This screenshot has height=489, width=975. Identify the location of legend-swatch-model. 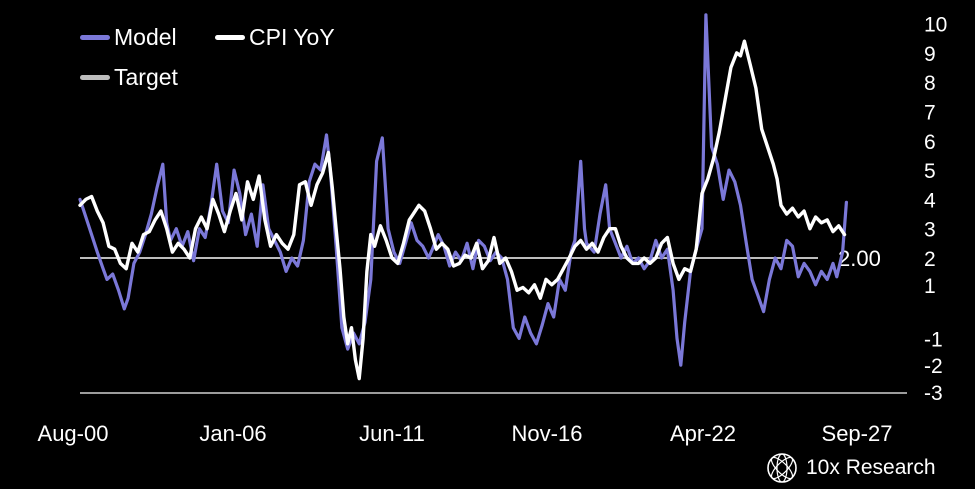
(95, 37).